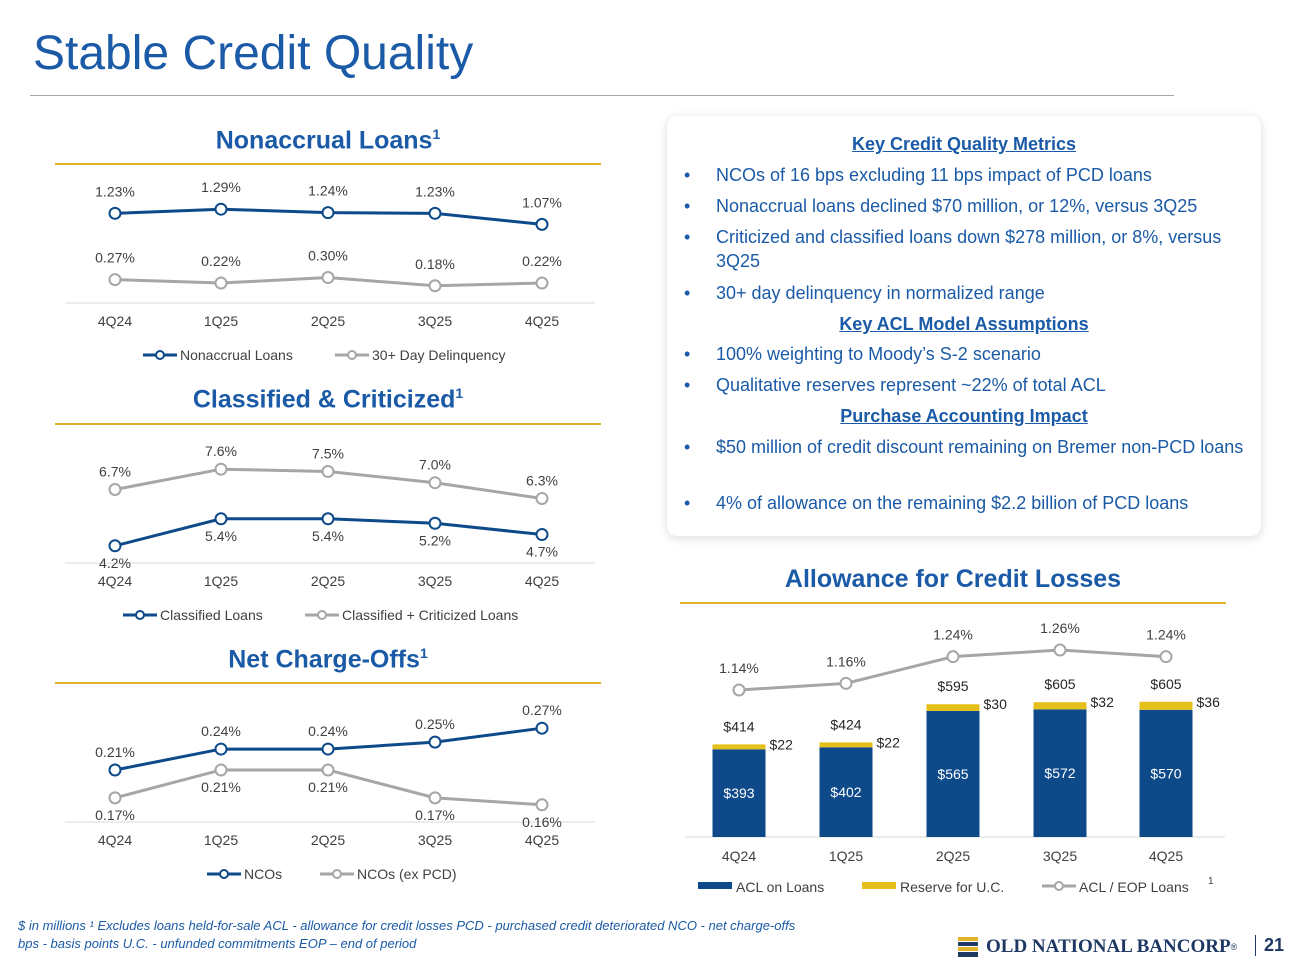 The image size is (1300, 975). What do you see at coordinates (542, 552) in the screenshot?
I see `data-label: 4.7%` at bounding box center [542, 552].